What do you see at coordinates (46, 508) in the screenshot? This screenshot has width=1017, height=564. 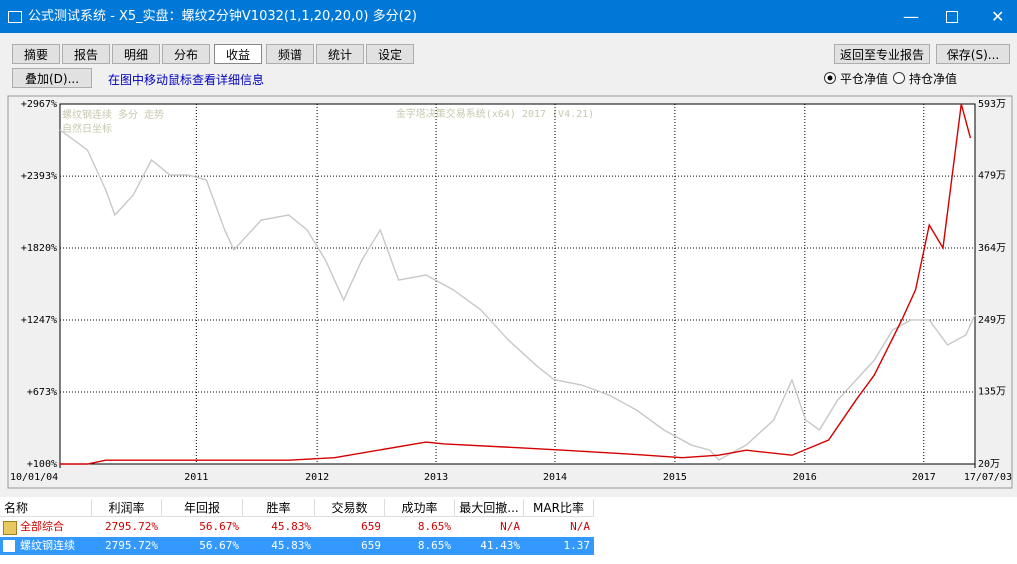 I see `column-header: 名称` at bounding box center [46, 508].